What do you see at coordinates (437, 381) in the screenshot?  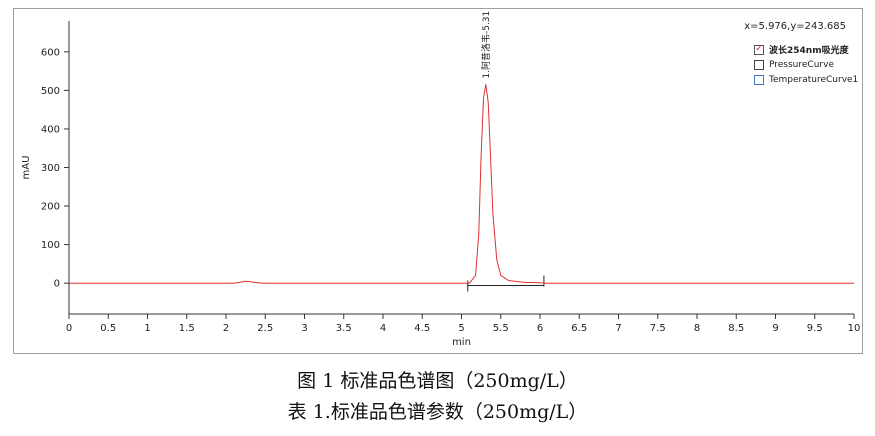 I see `figure-caption: 图 1 标准品色谱图（250mg/L）` at bounding box center [437, 381].